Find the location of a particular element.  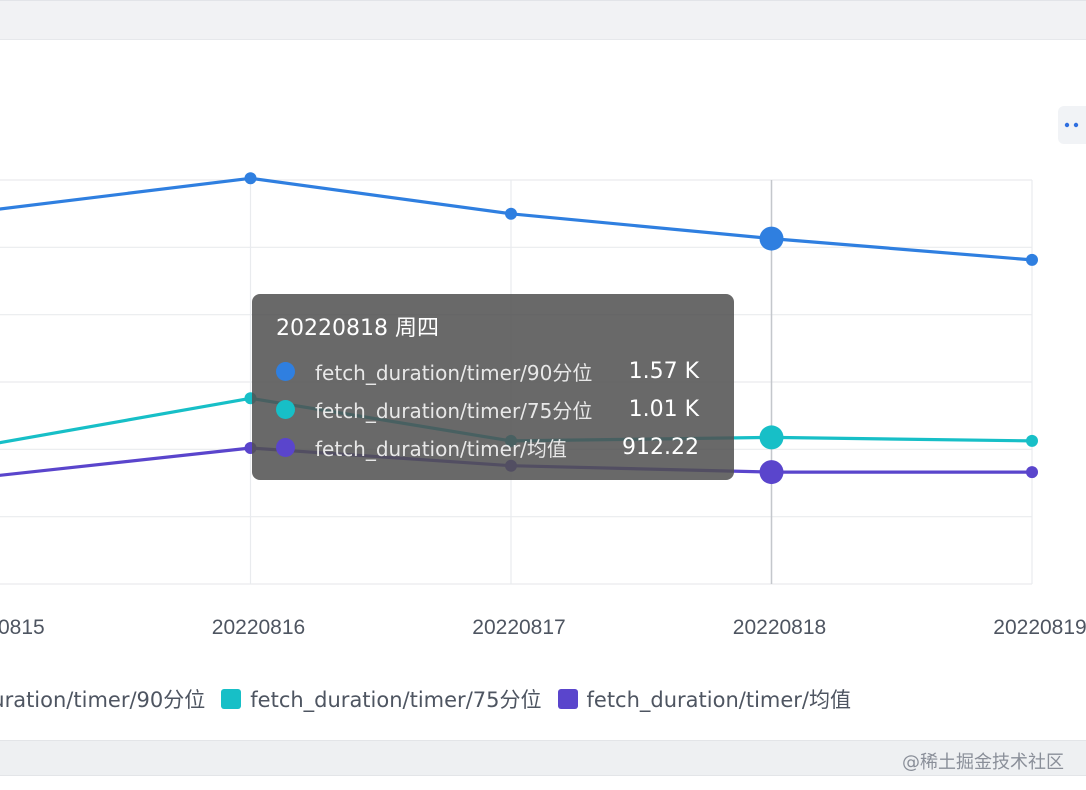

legend-item-90: fetch_duration/timer/90分位 is located at coordinates (102, 699).